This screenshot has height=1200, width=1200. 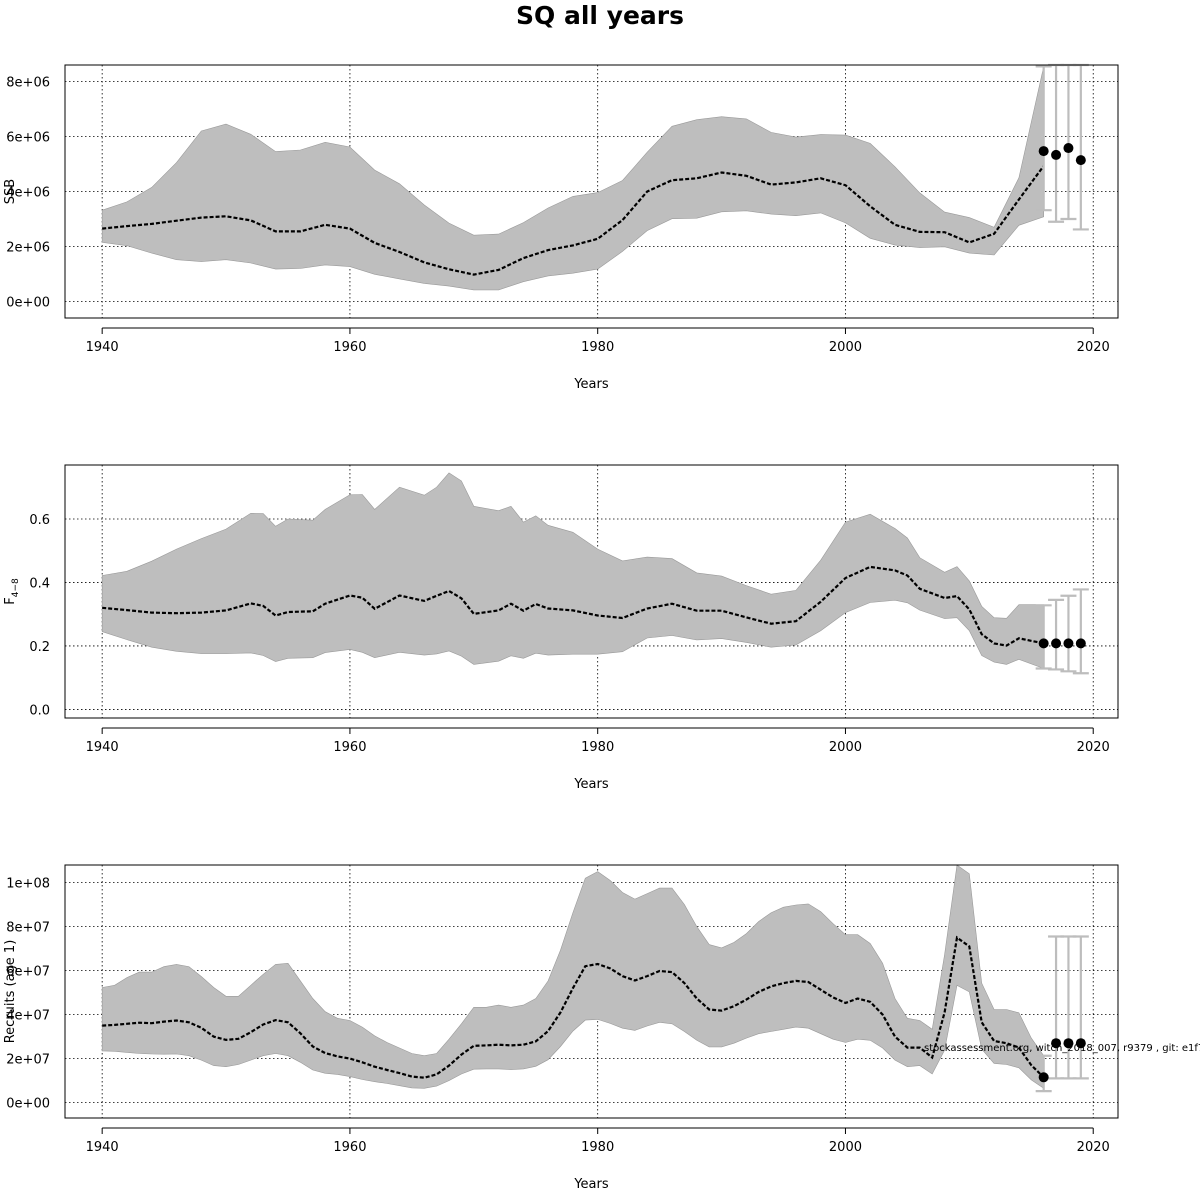 I want to click on y-tick-label: 6e+07, so click(x=28, y=972).